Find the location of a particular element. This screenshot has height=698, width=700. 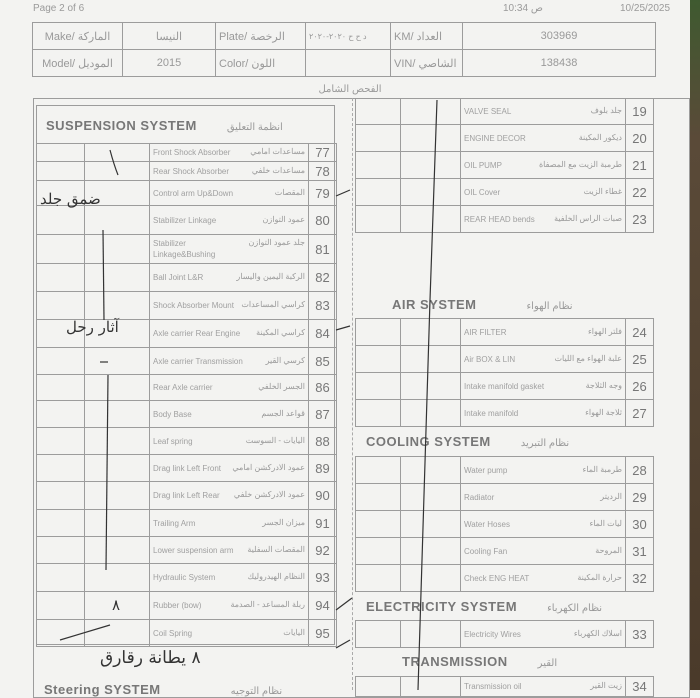

item-label-en: Rubber (bow) is located at coordinates (177, 605).